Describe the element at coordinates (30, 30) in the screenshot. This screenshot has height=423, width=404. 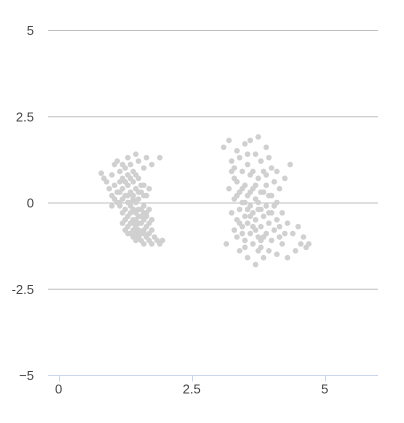
I see `y-tick-label: 5` at that location.